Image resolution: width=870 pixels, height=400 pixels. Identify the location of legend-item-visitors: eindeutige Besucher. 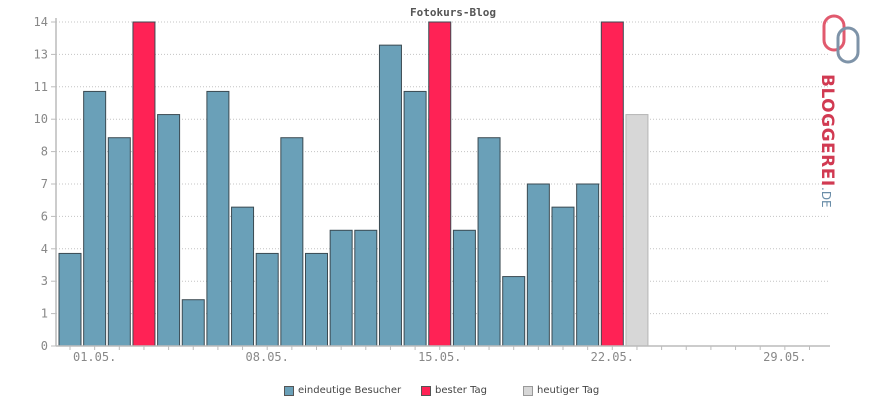
(342, 390).